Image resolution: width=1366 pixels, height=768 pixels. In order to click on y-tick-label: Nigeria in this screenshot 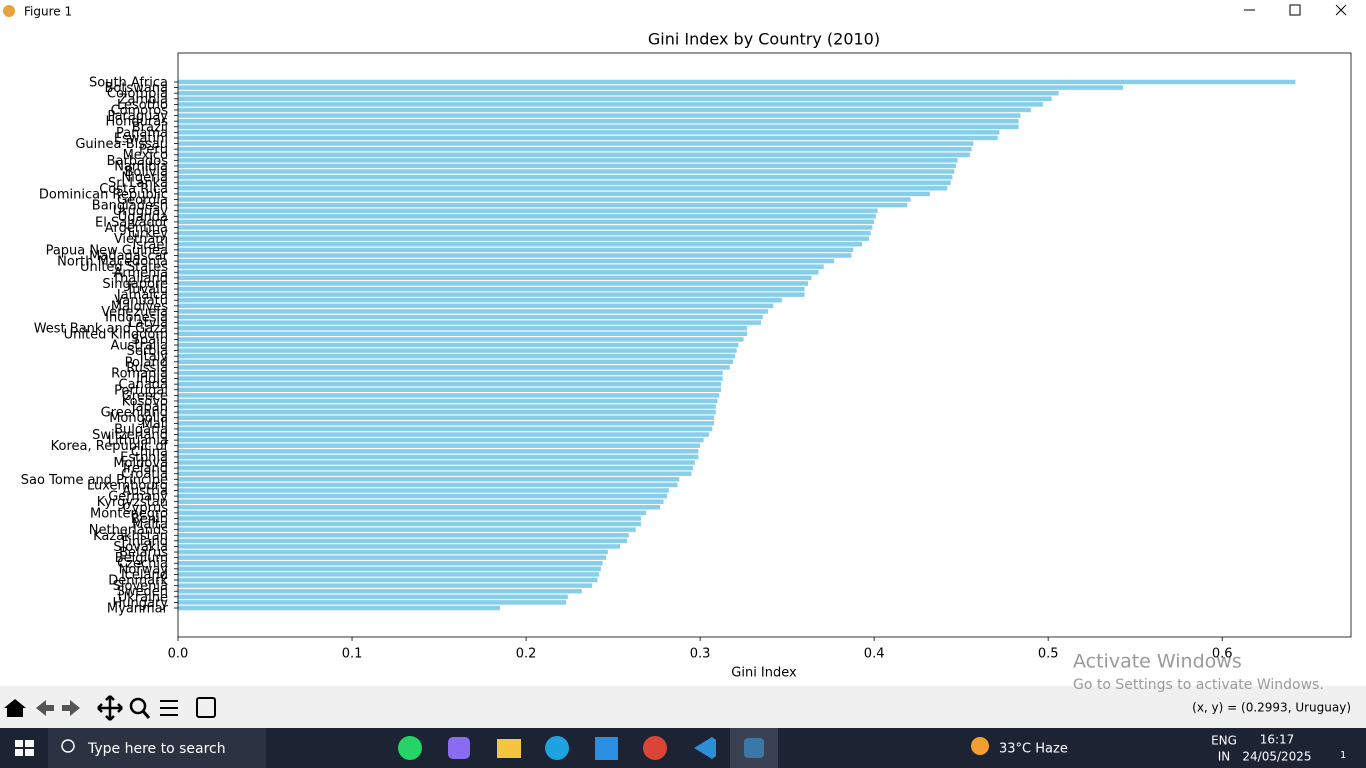, I will do `click(144, 178)`.